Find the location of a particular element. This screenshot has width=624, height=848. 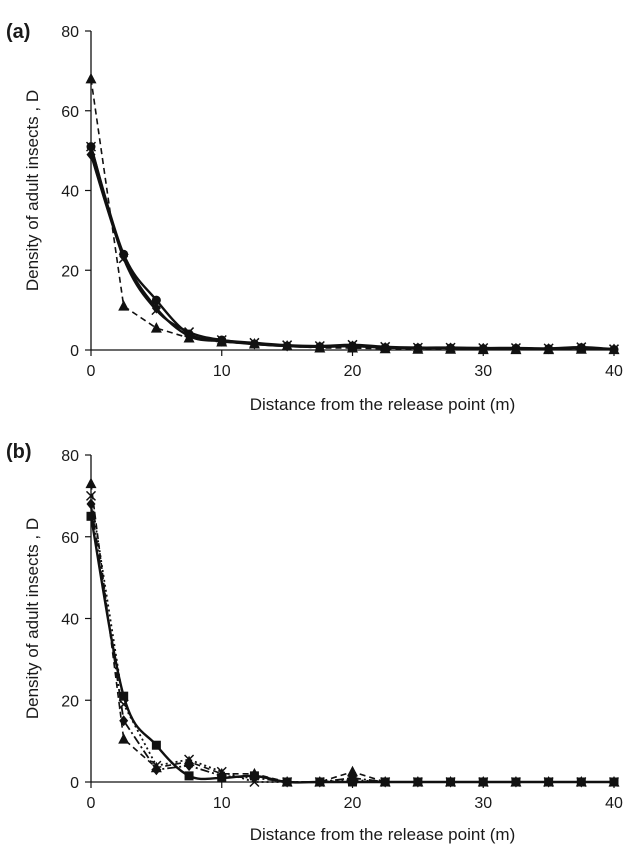

data-point-circle is located at coordinates (156, 300).